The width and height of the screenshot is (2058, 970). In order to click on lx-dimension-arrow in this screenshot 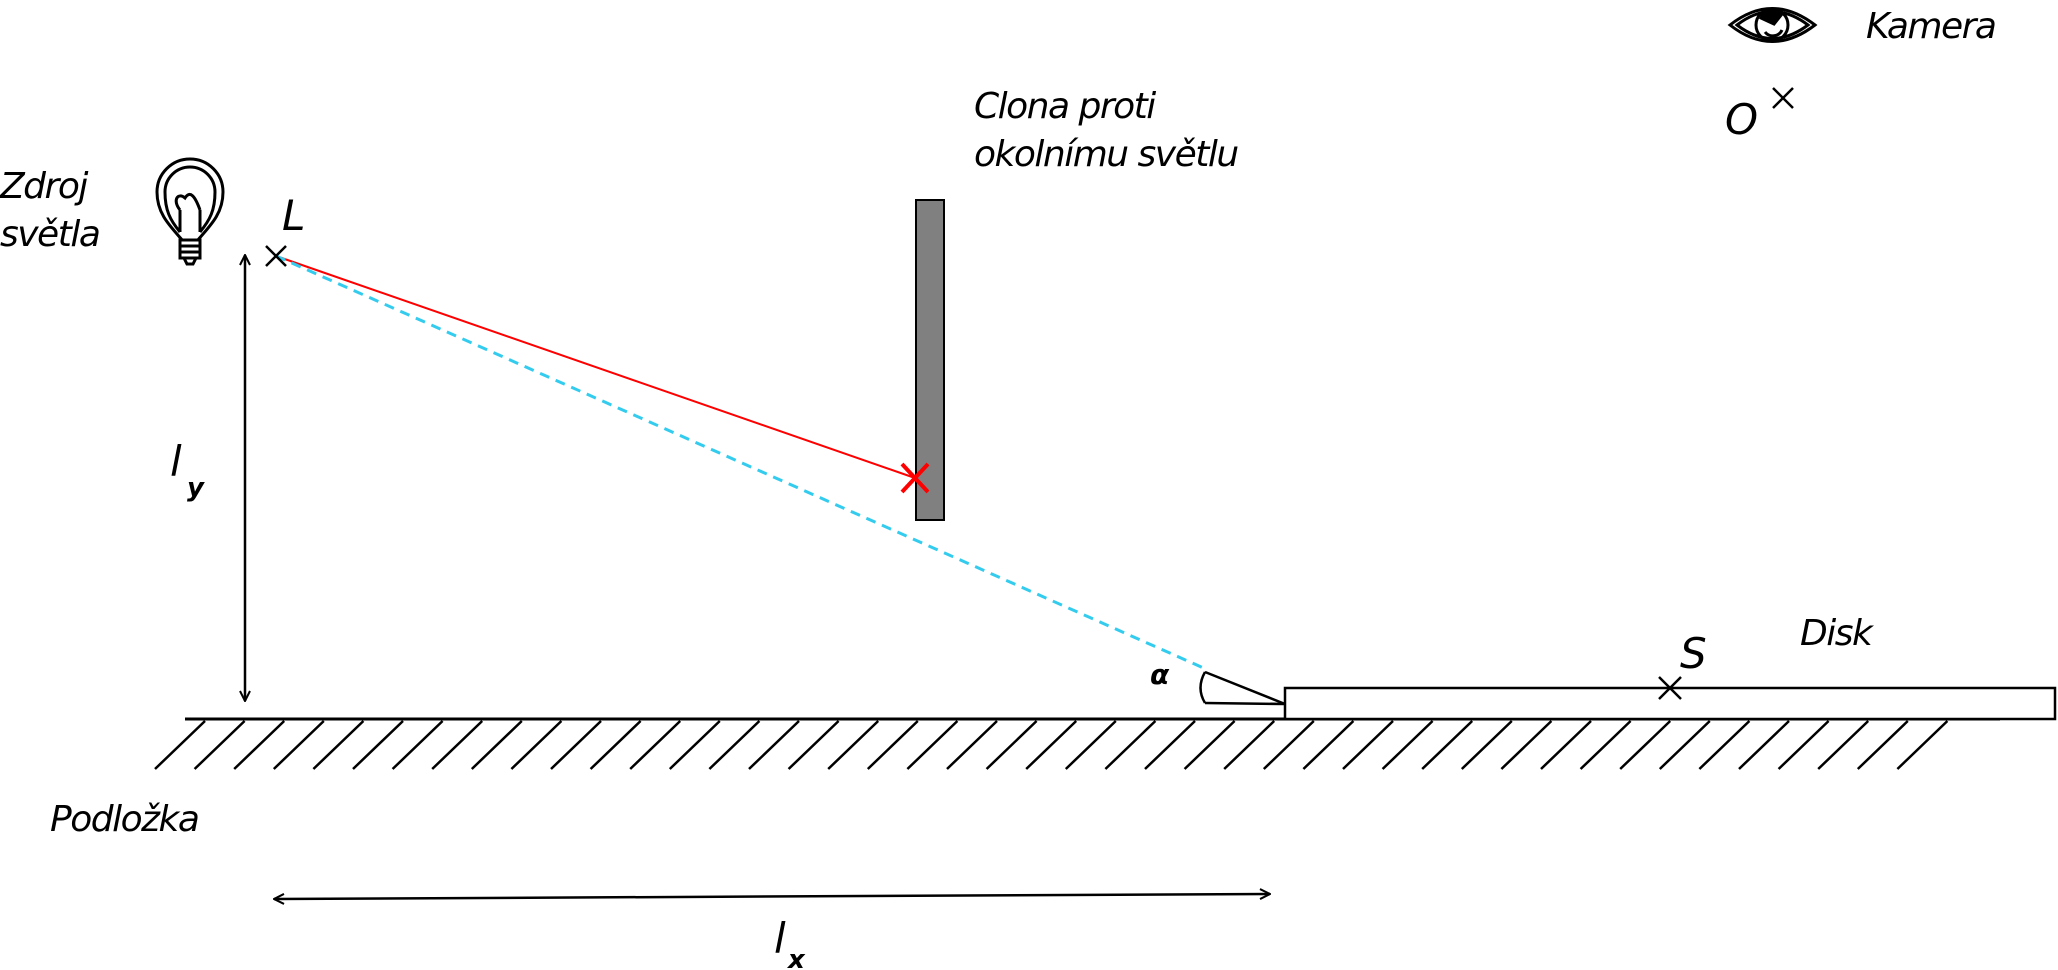, I will do `click(772, 896)`.